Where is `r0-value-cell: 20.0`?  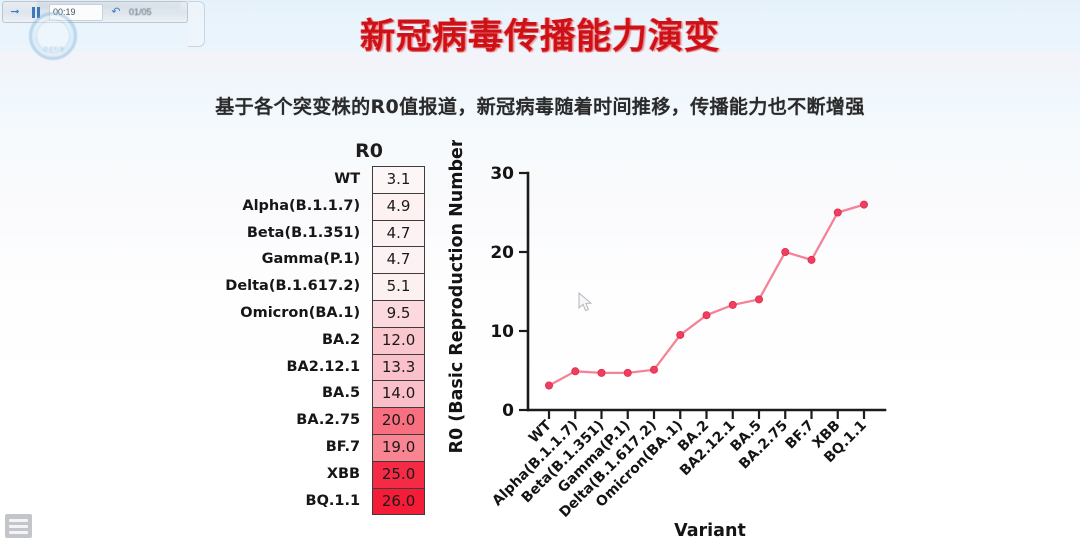 r0-value-cell: 20.0 is located at coordinates (398, 421).